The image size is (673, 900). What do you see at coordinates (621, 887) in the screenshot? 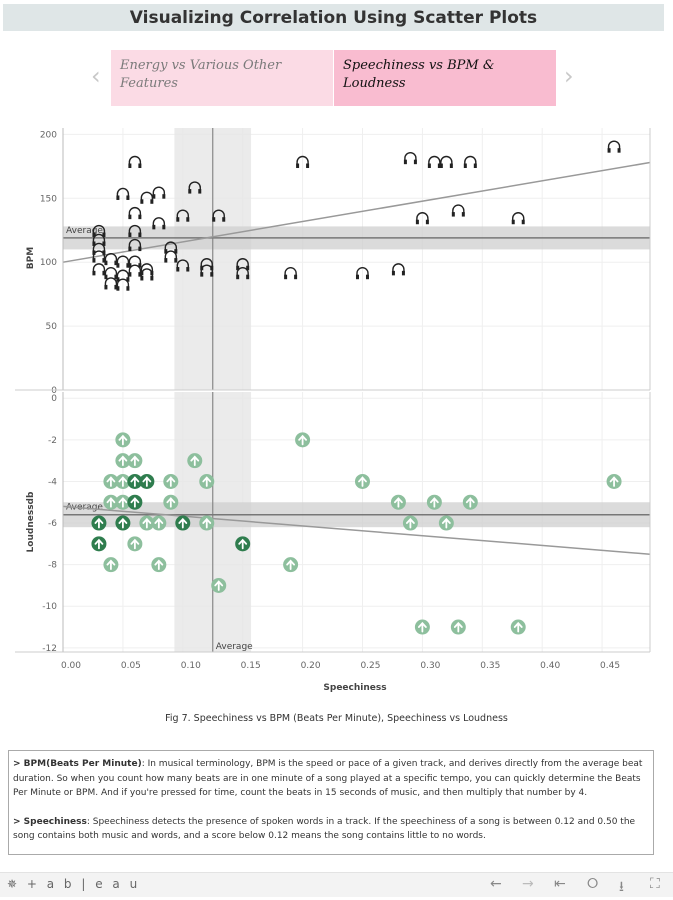
I see `download-icon: ⭳` at bounding box center [621, 887].